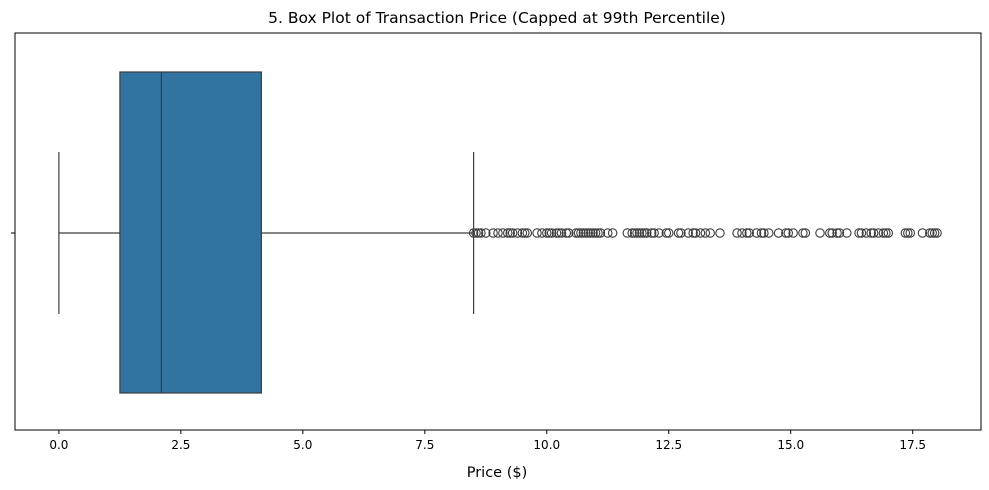 The width and height of the screenshot is (989, 490). What do you see at coordinates (424, 445) in the screenshot?
I see `x-tick-label: 7.5` at bounding box center [424, 445].